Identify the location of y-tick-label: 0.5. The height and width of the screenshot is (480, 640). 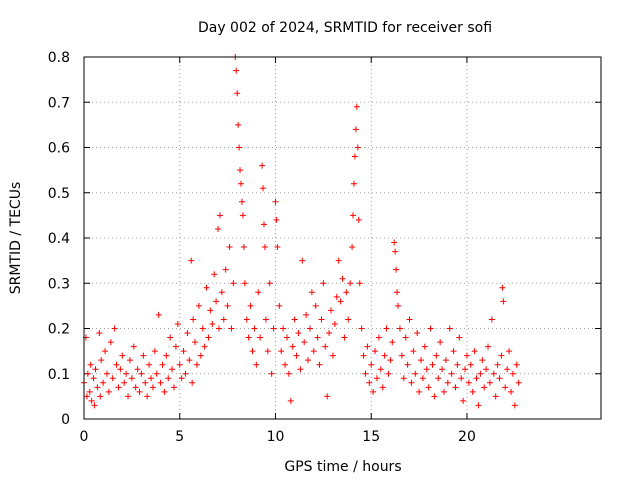
(59, 194).